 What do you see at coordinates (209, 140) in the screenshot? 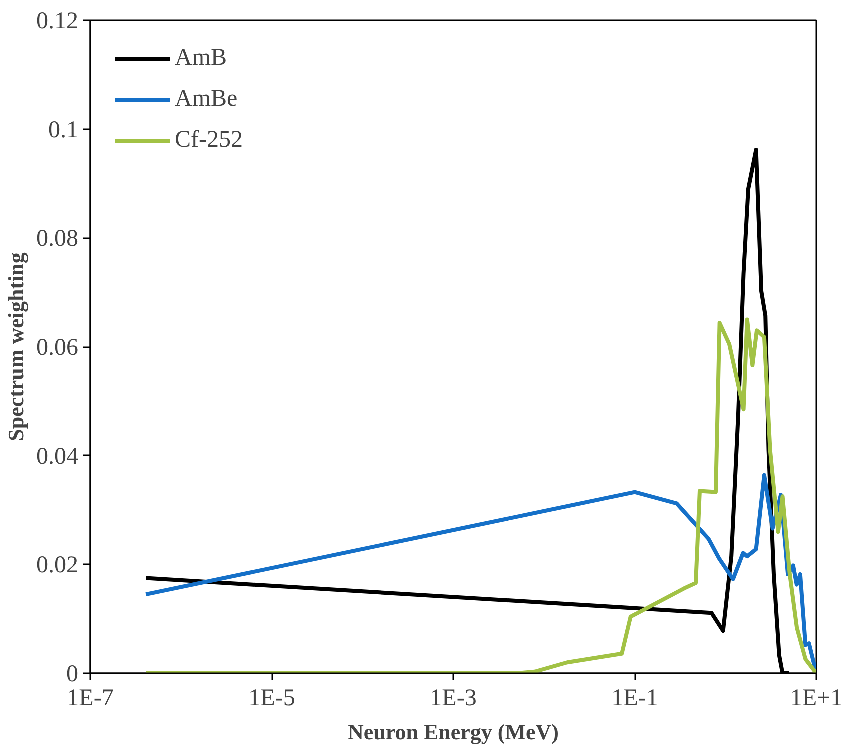
I see `legend-label: Cf-252` at bounding box center [209, 140].